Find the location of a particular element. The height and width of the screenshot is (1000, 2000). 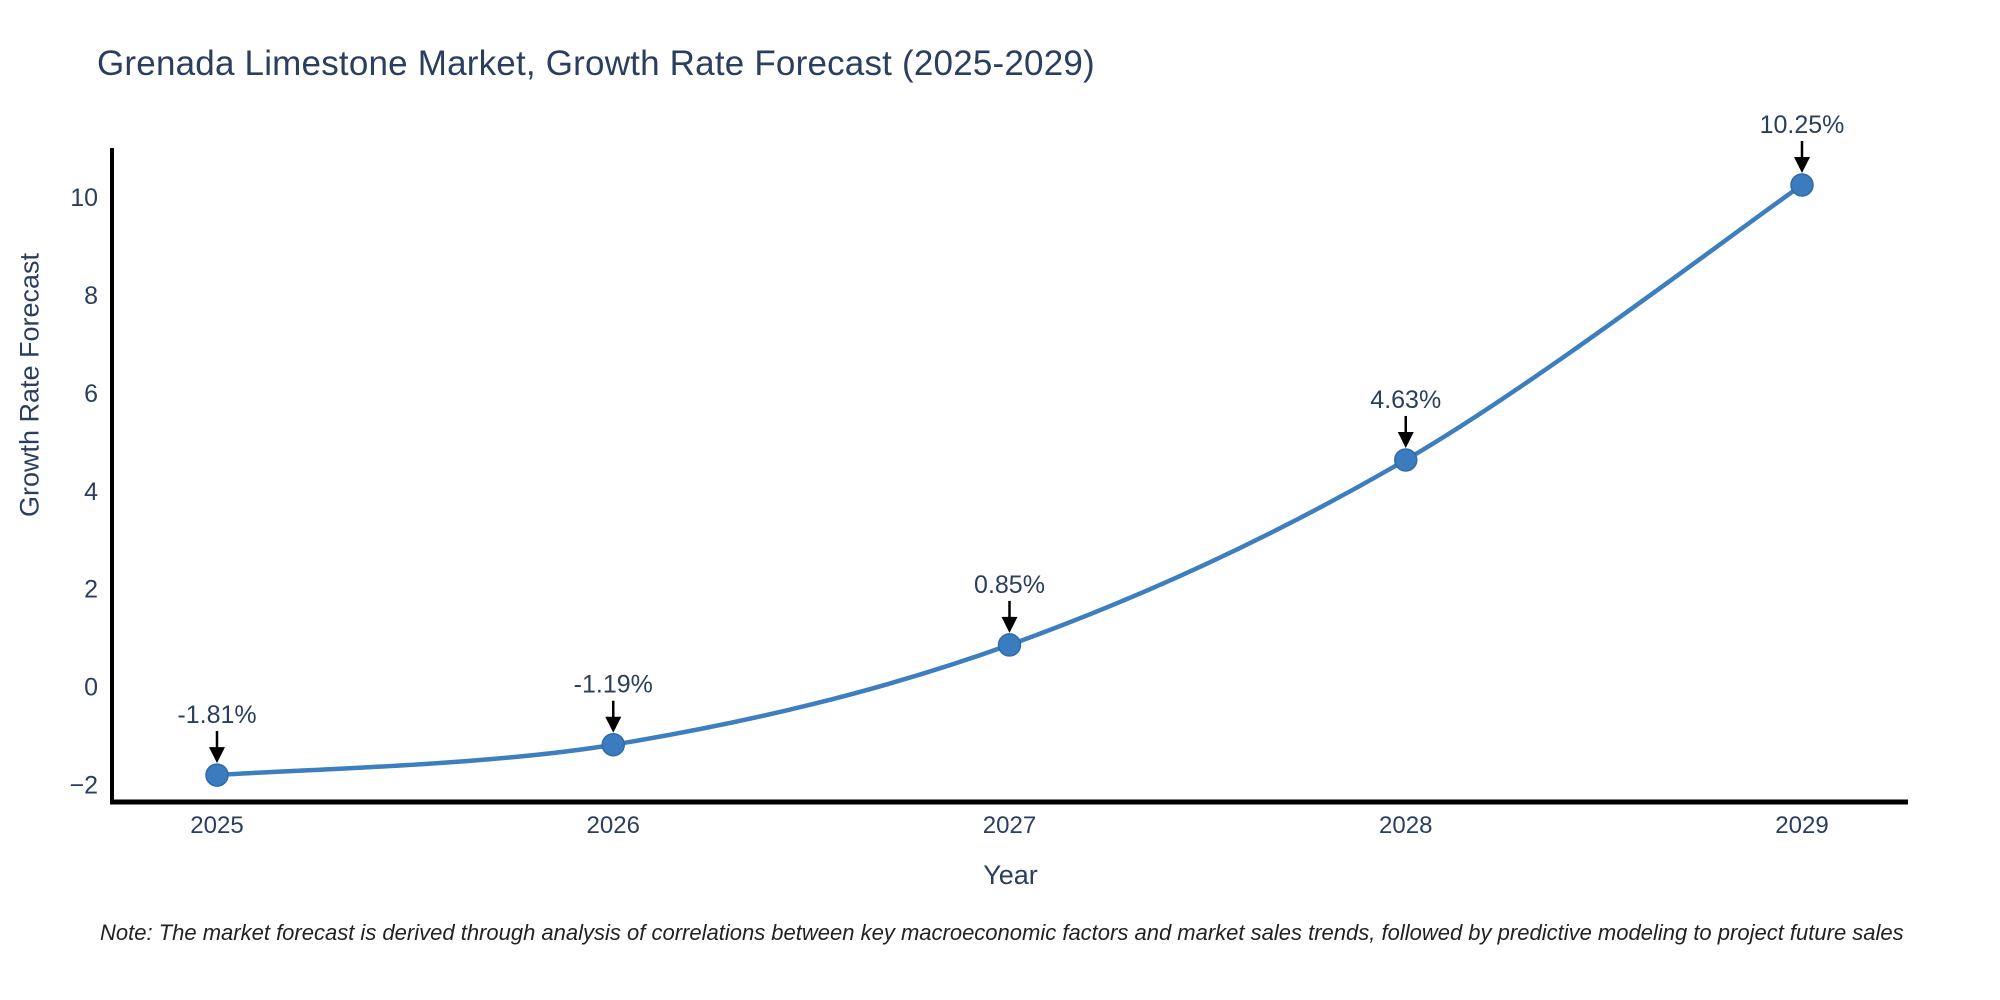

x-tick-label: 2025 is located at coordinates (216, 825).